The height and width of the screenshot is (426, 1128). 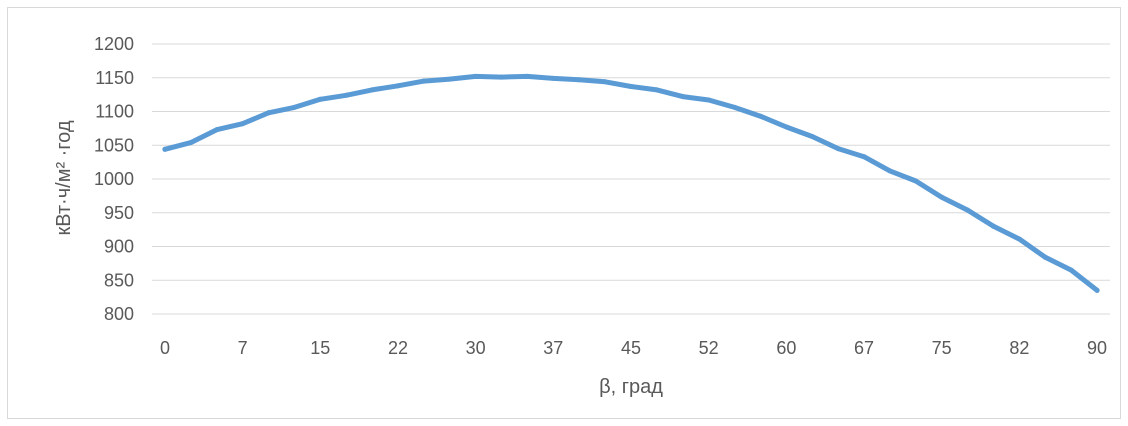 What do you see at coordinates (631, 348) in the screenshot?
I see `x-tick-label: 45` at bounding box center [631, 348].